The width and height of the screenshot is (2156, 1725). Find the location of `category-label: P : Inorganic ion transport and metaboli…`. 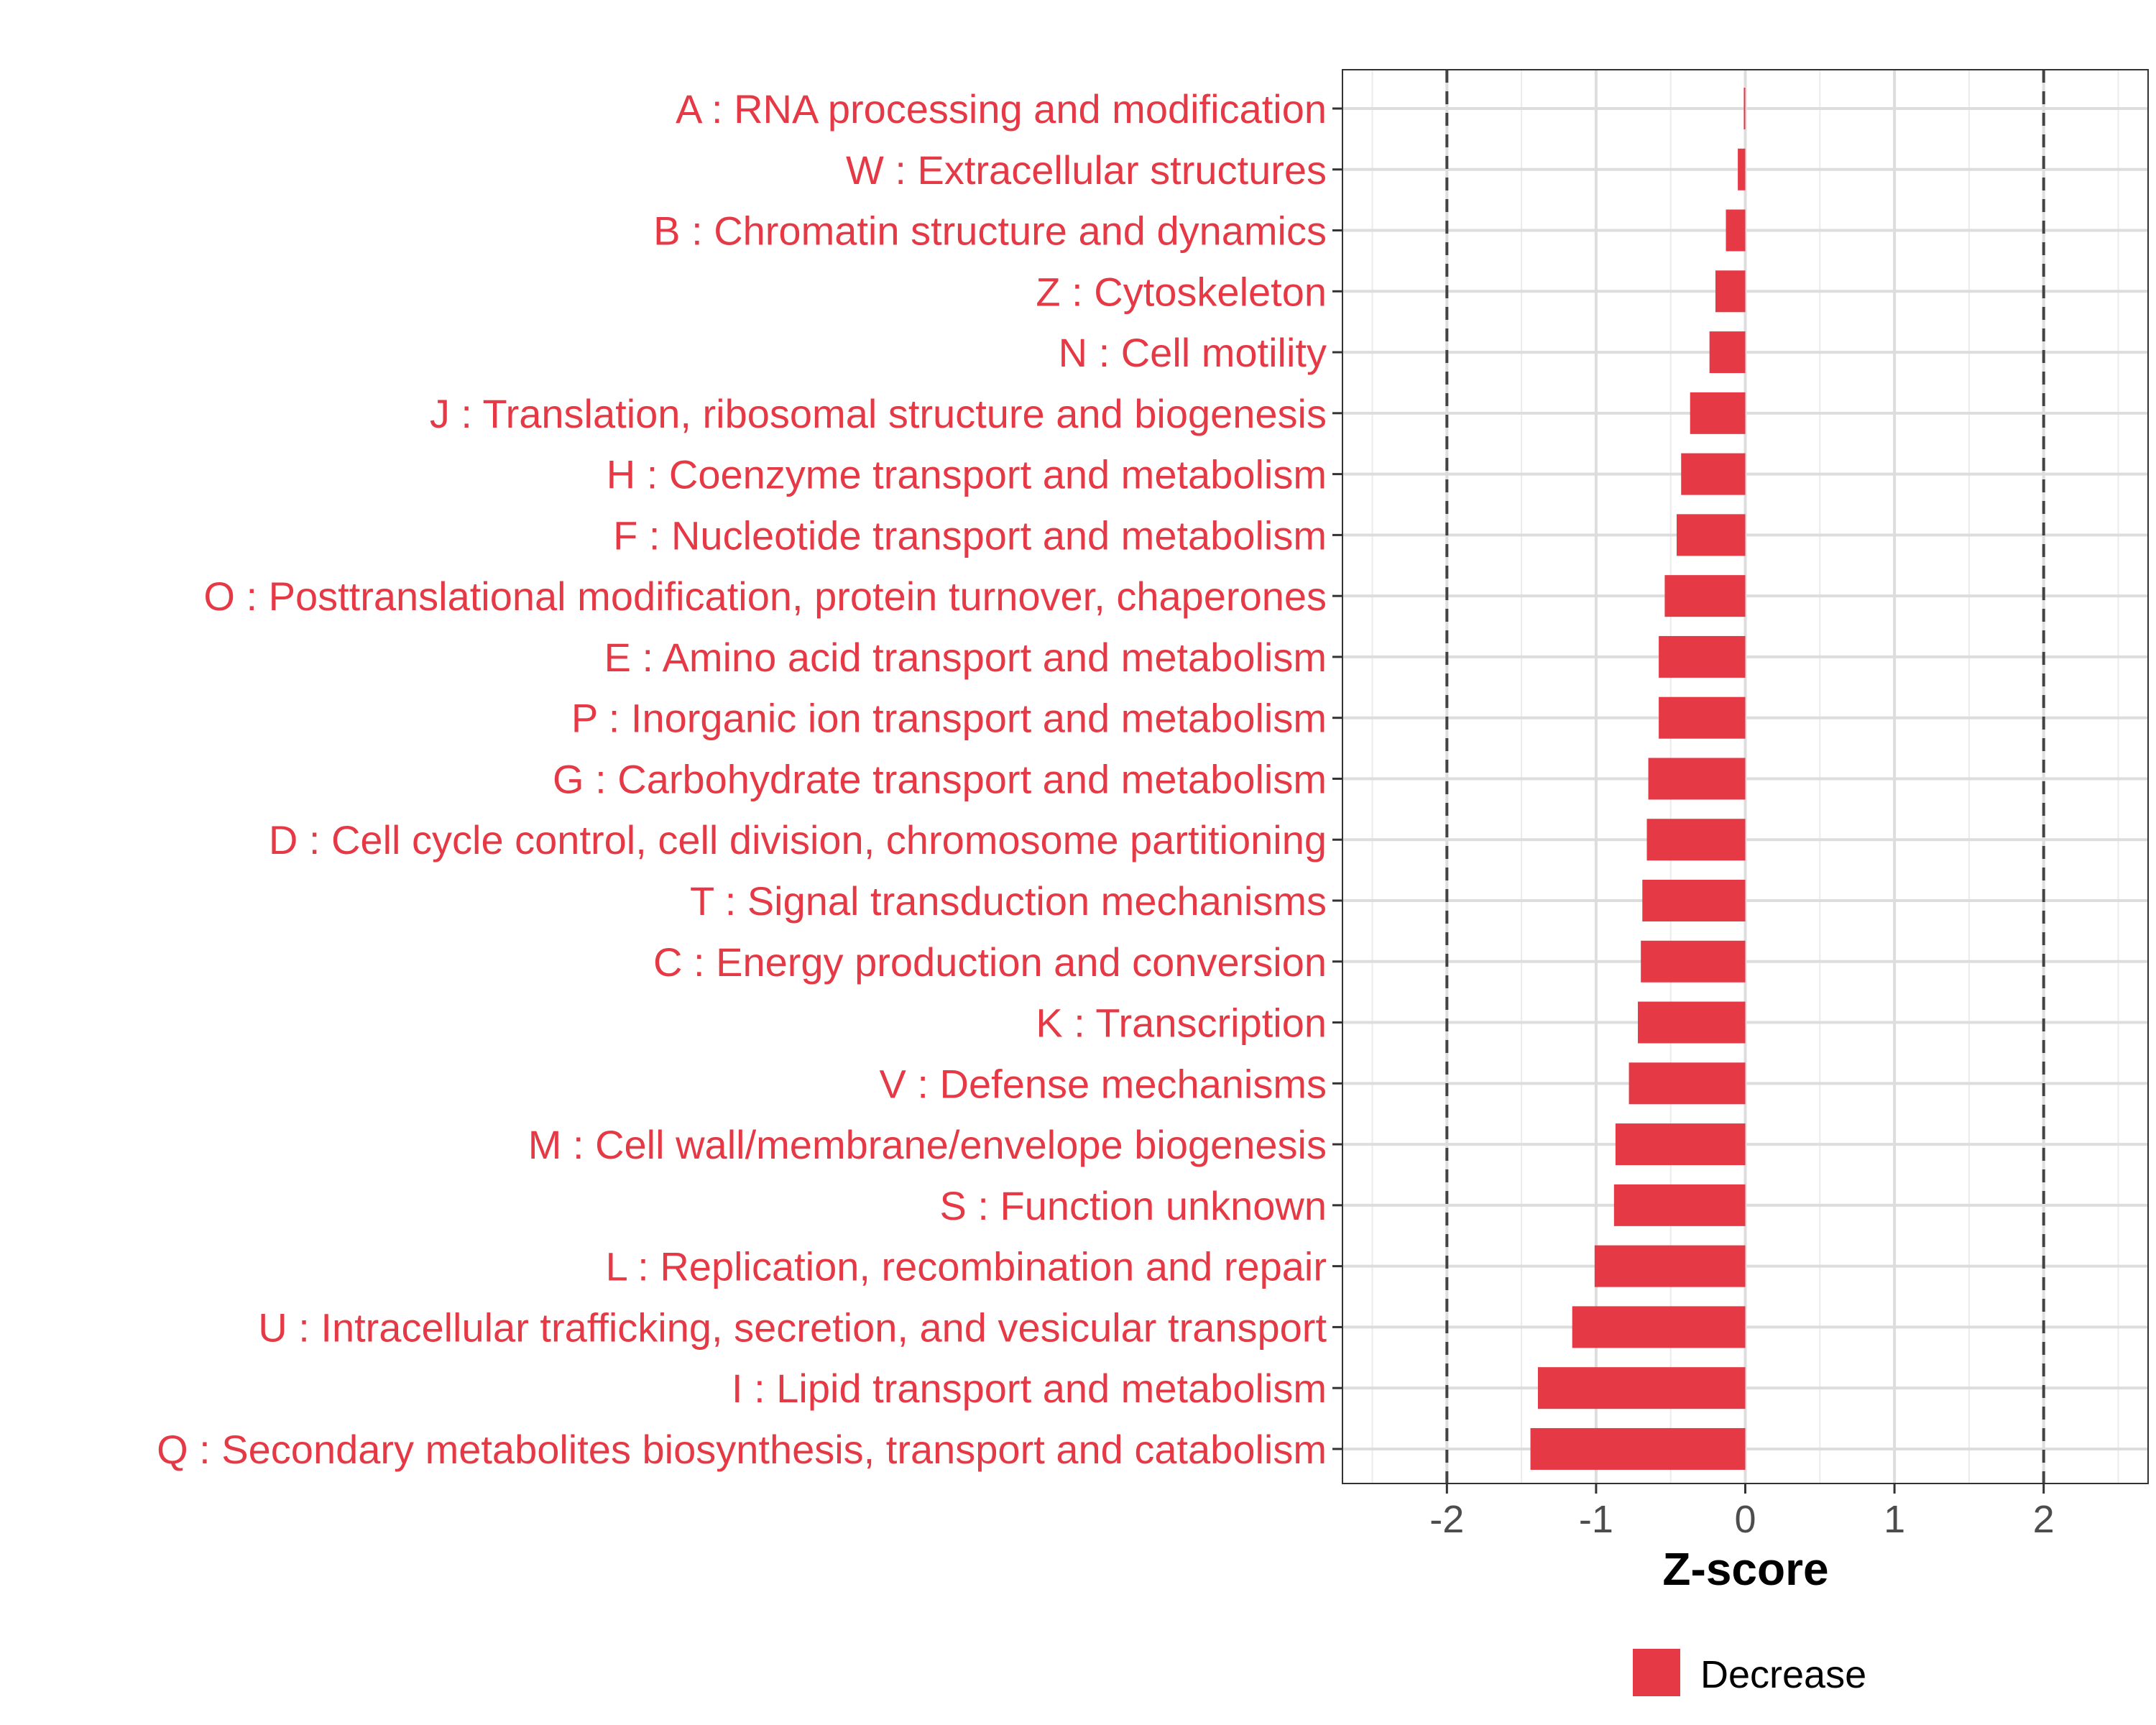

category-label: P : Inorganic ion transport and metaboli… is located at coordinates (949, 718).